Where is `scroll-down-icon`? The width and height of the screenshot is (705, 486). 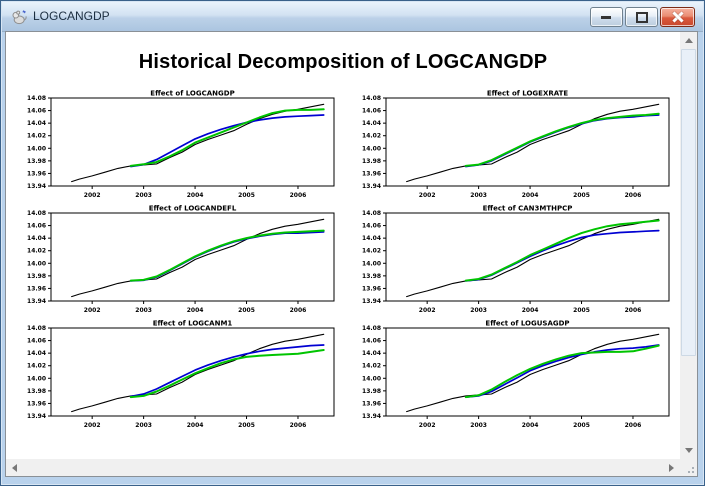
scroll-down-icon is located at coordinates (688, 450).